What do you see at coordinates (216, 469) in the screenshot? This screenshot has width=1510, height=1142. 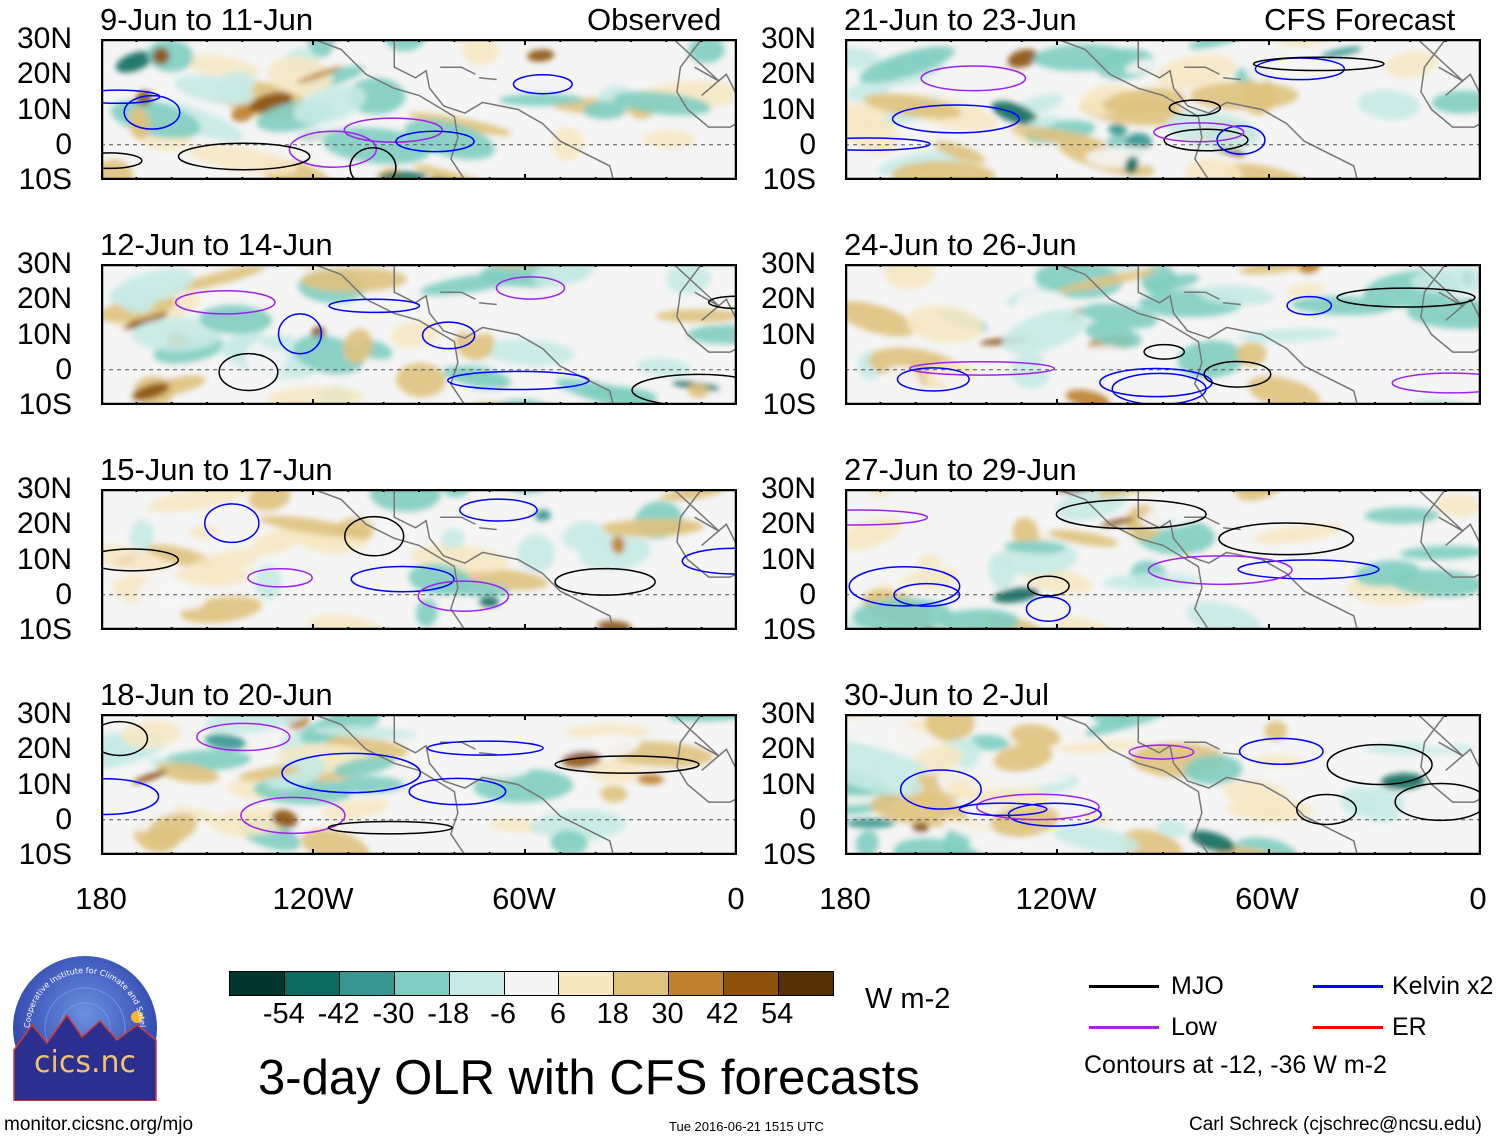 I see `panel-title: 15-Jun to 17-Jun` at bounding box center [216, 469].